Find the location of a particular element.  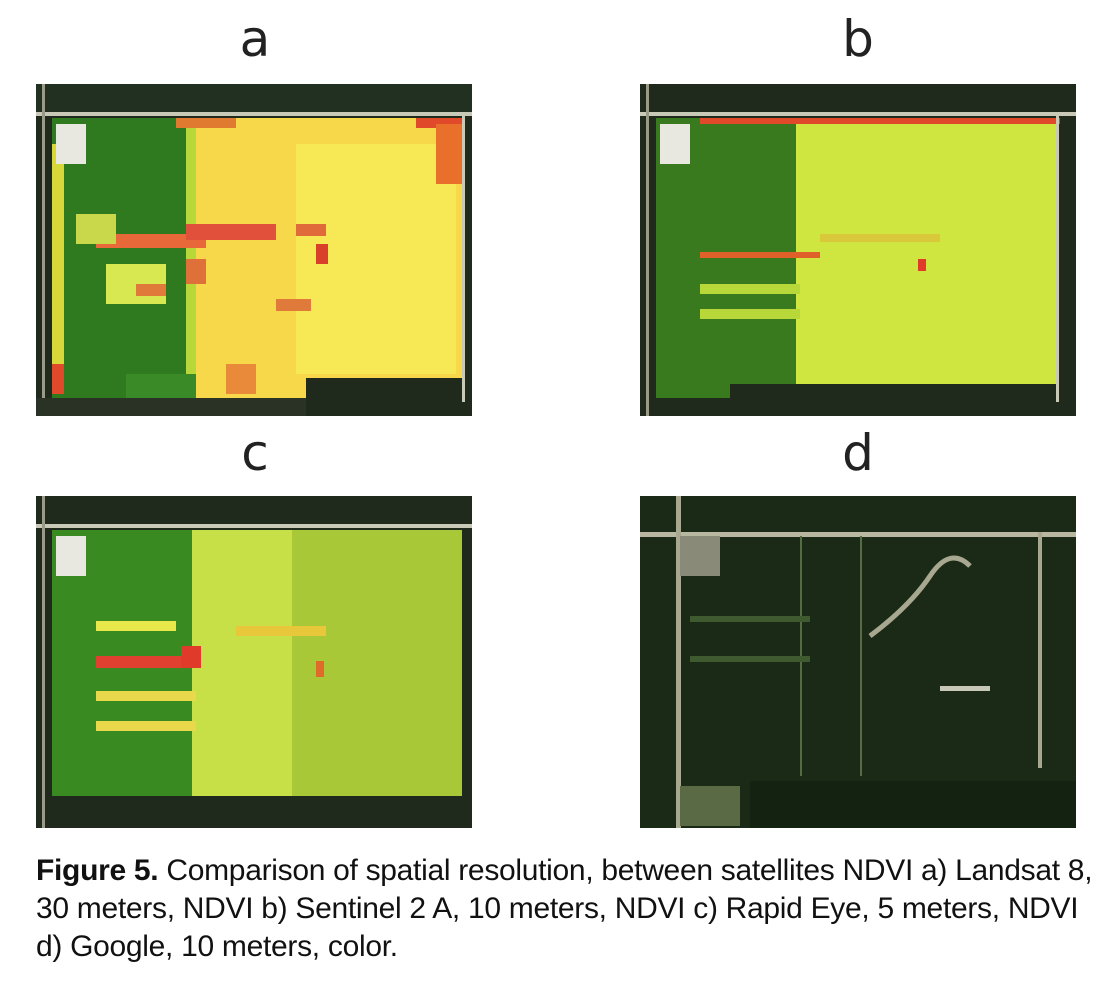

panel-d-google-color is located at coordinates (858, 662).